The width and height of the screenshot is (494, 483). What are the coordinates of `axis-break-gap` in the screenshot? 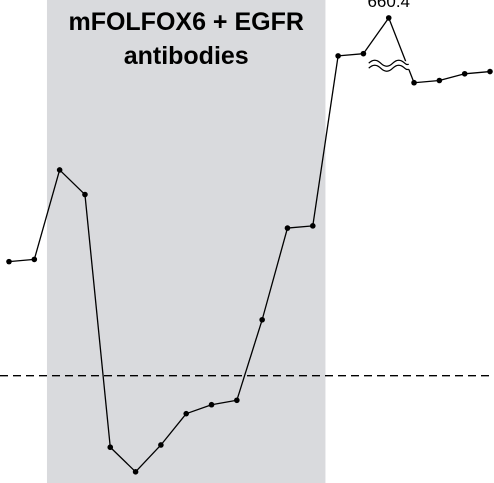 It's located at (388, 65).